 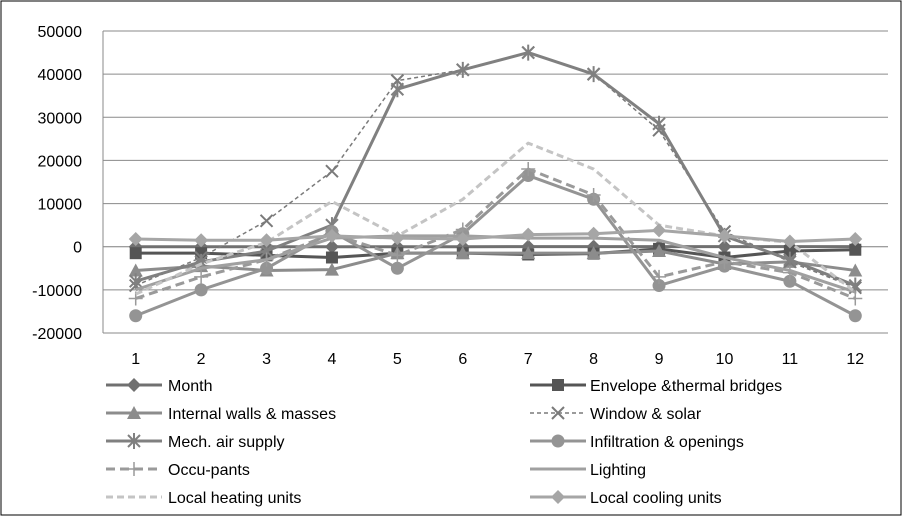 What do you see at coordinates (855, 359) in the screenshot?
I see `x-tick-label: 12` at bounding box center [855, 359].